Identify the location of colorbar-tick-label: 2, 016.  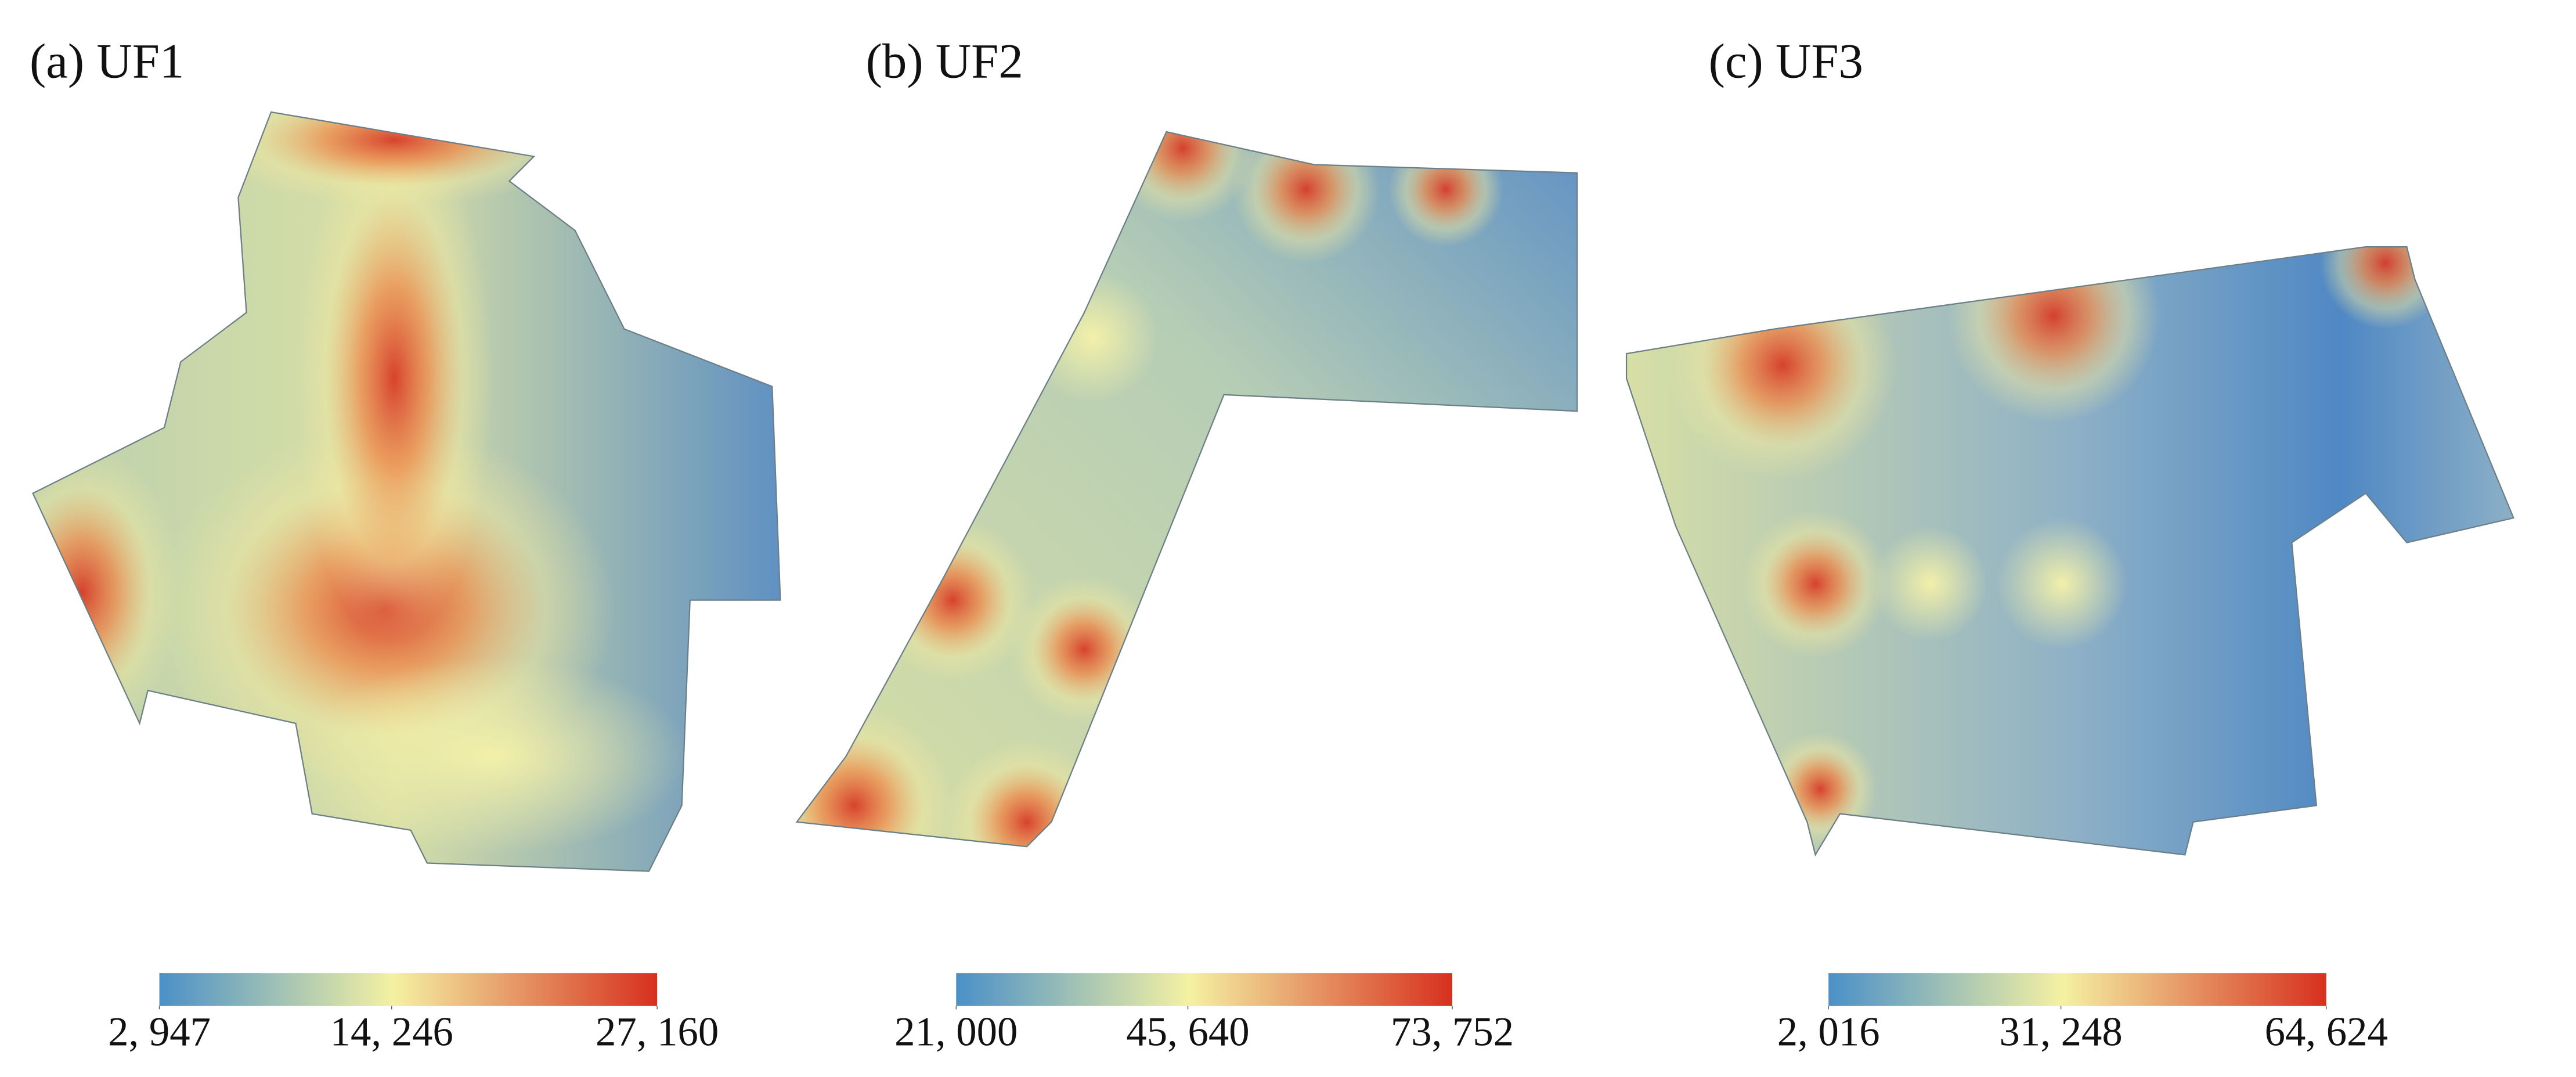
(1829, 1032).